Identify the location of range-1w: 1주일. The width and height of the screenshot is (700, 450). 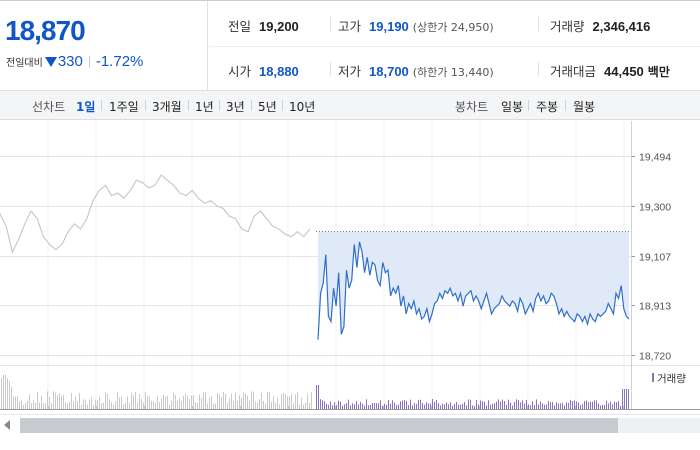
(124, 107).